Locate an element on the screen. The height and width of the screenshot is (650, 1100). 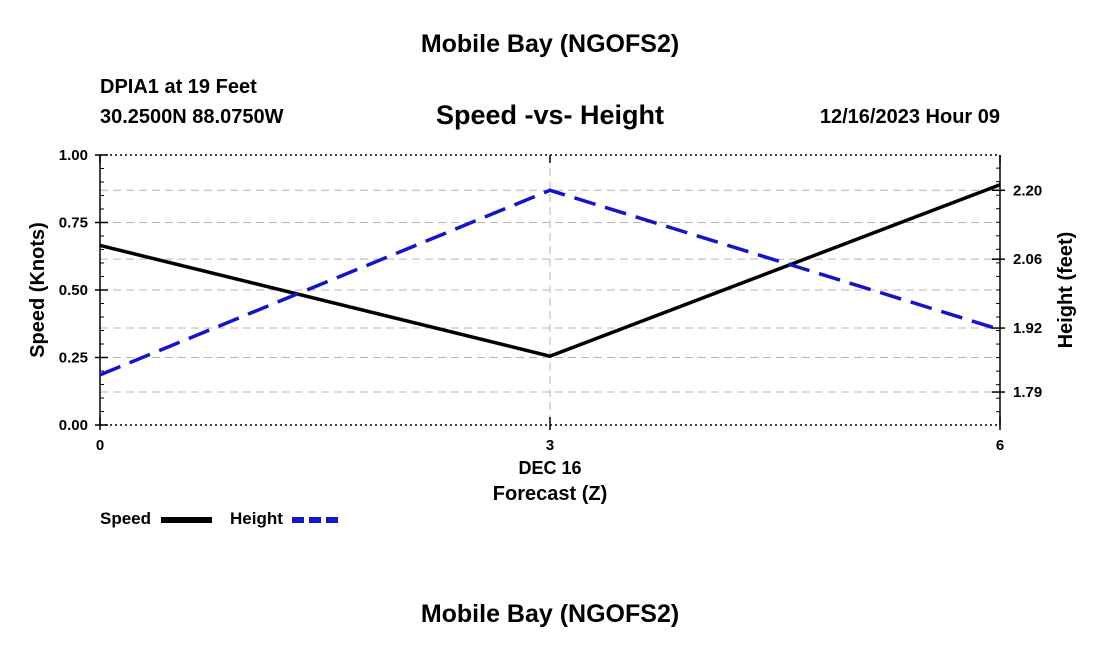
left-tick-label: 0.50 is located at coordinates (73, 290).